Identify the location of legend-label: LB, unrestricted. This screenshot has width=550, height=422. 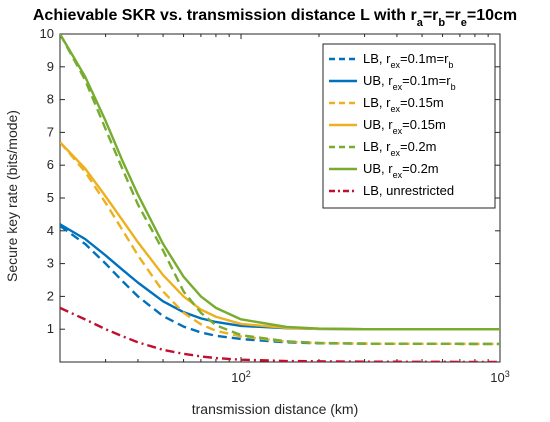
(408, 190).